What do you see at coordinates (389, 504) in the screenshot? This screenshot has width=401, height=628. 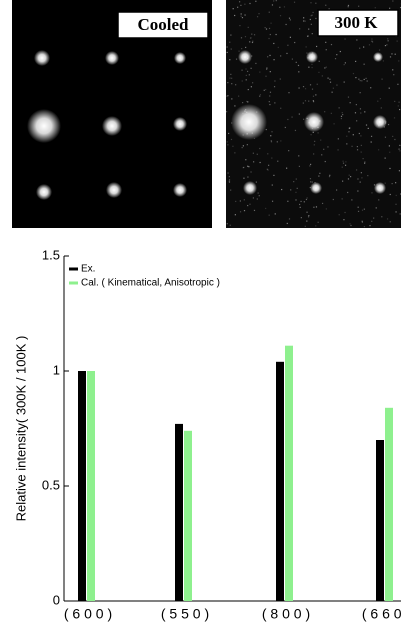 I see `bar` at bounding box center [389, 504].